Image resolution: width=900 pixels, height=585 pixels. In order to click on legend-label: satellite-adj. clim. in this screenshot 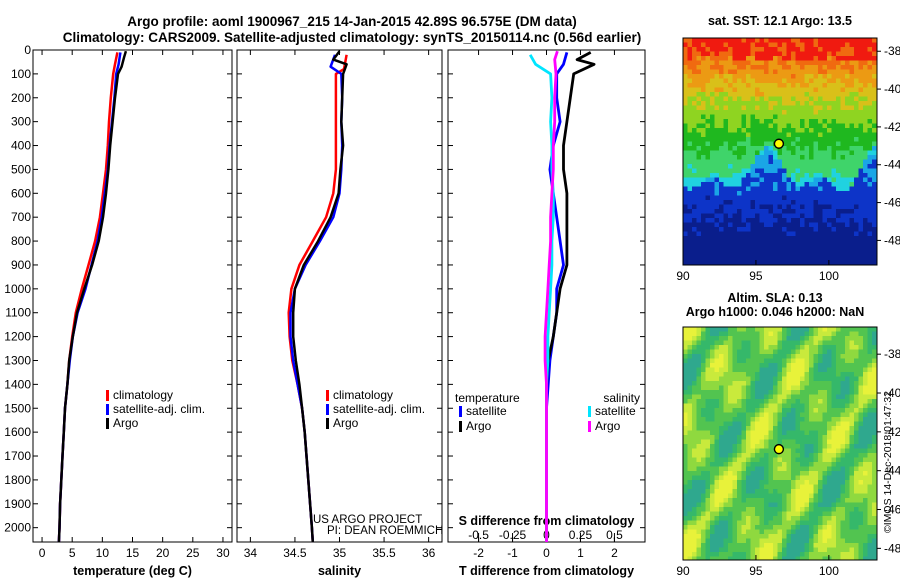, I will do `click(379, 409)`.